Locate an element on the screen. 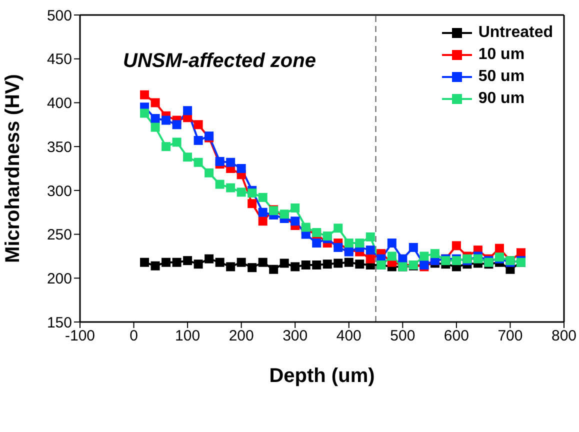  x-tick-label: 0 is located at coordinates (134, 336).